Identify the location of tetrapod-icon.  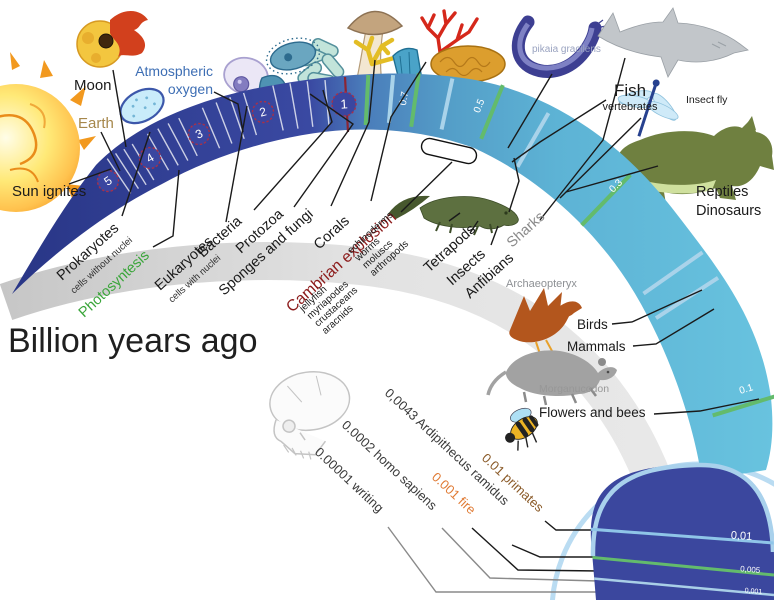
(453, 215).